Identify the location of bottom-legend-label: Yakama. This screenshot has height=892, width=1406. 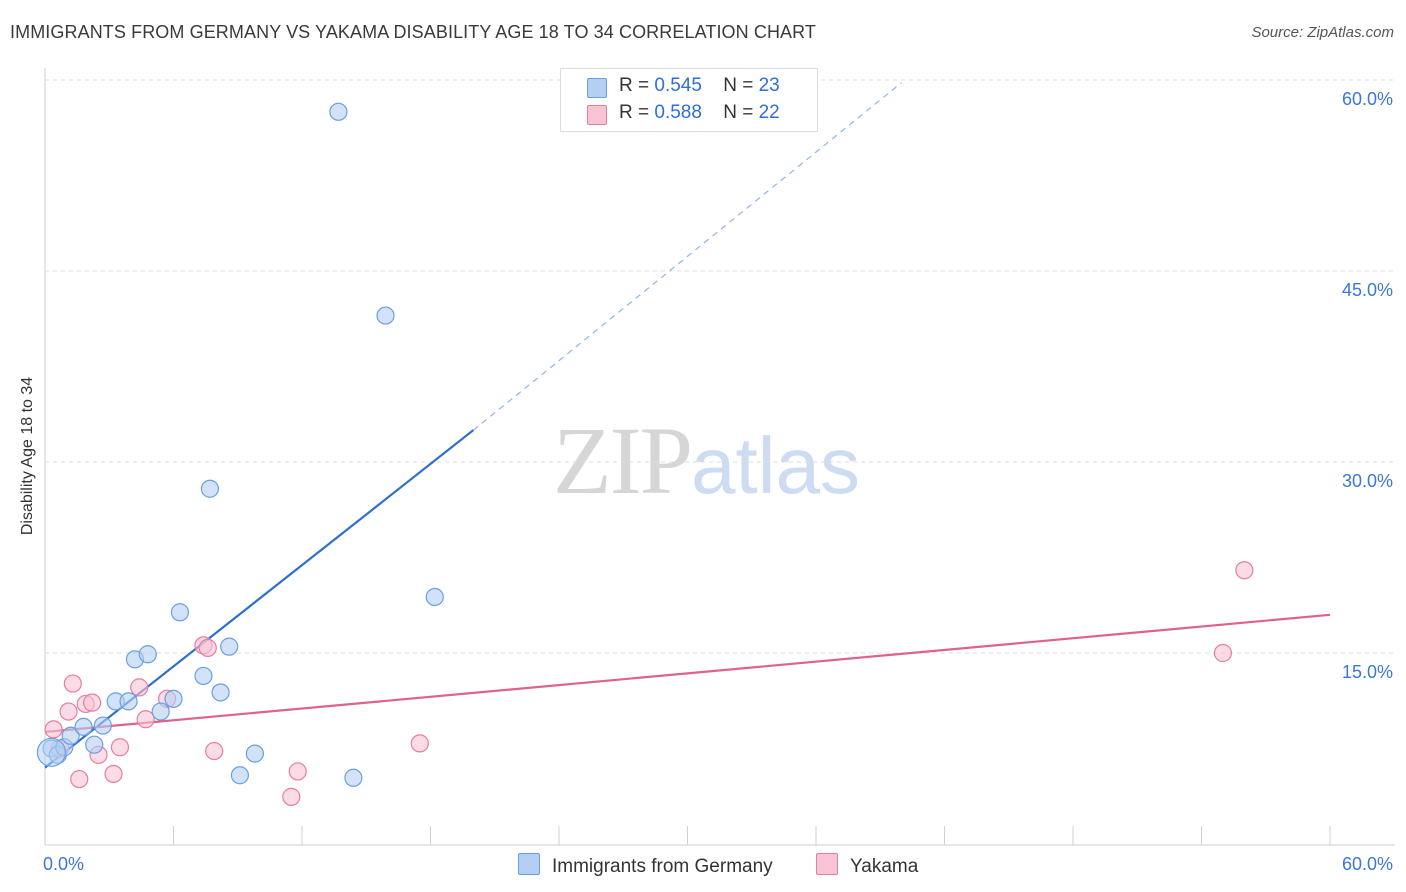
(884, 866).